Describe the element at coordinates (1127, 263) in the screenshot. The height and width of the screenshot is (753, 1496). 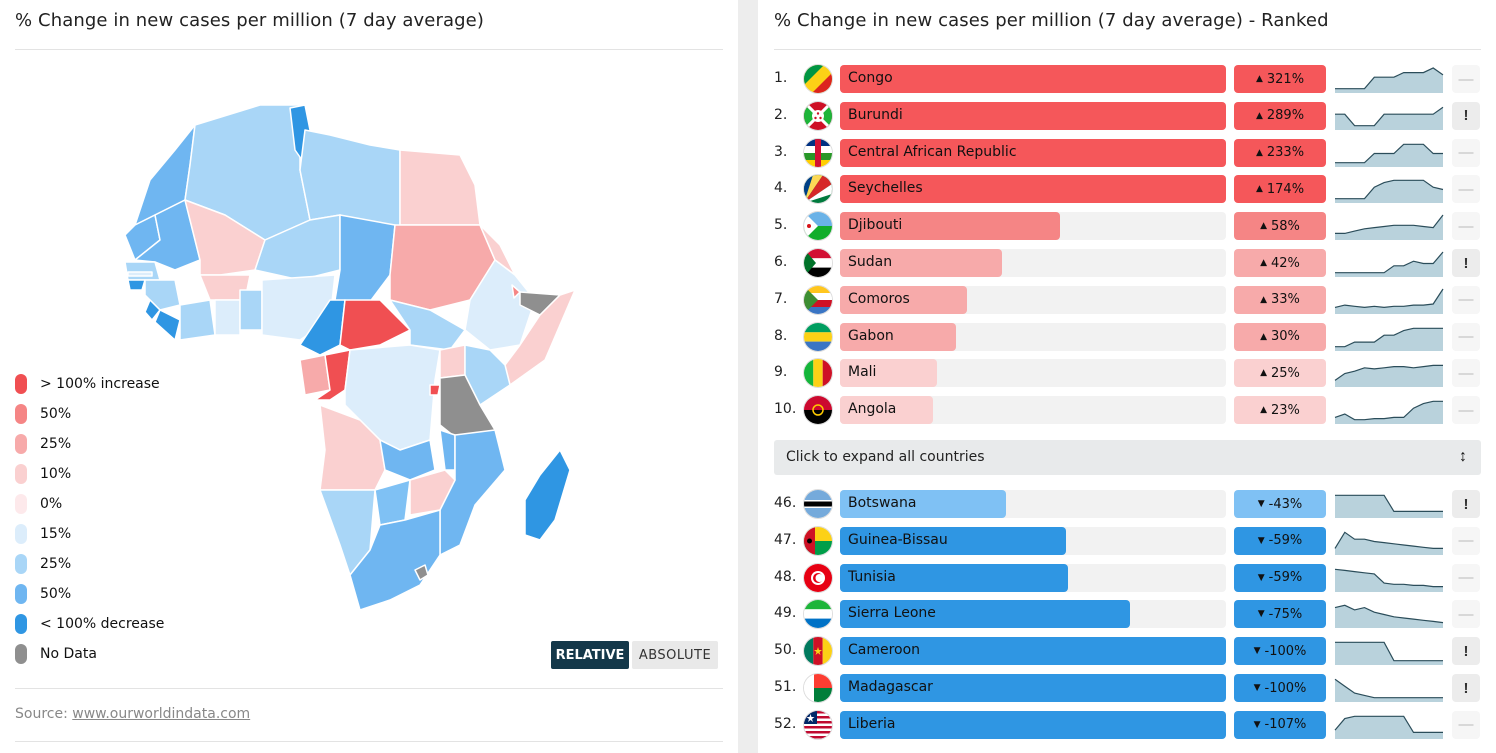
I see `ranked-row: 6. Sudan ▲ 42%!` at that location.